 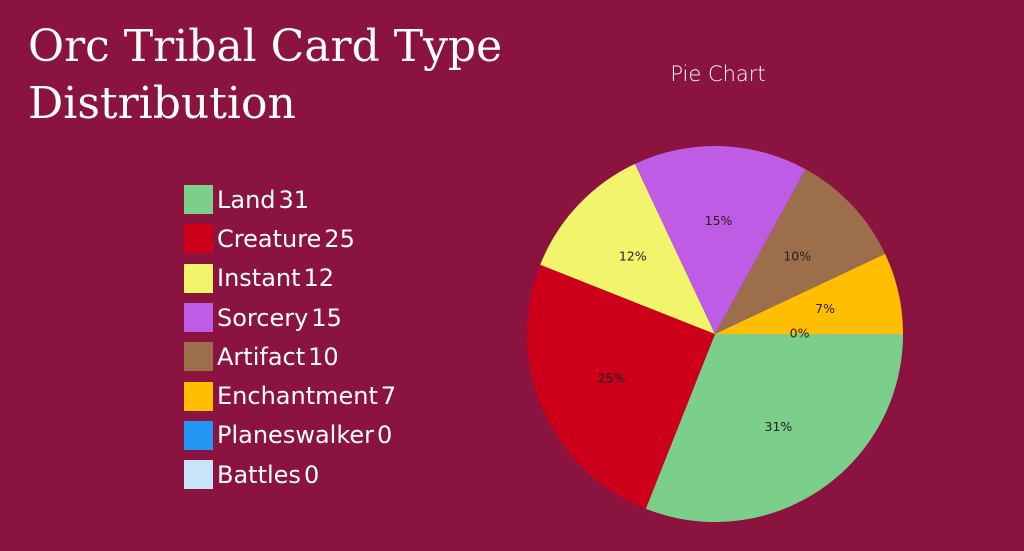 I want to click on legend-value: 25, so click(x=339, y=238).